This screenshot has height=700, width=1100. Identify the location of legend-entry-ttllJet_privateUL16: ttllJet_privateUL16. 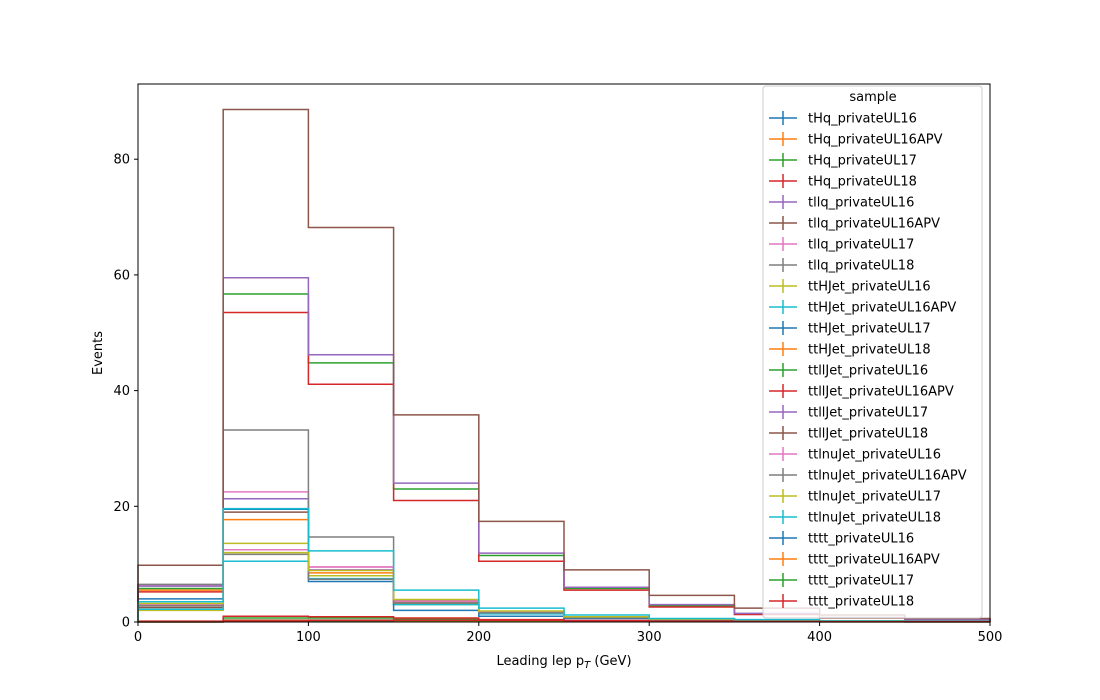
(848, 371).